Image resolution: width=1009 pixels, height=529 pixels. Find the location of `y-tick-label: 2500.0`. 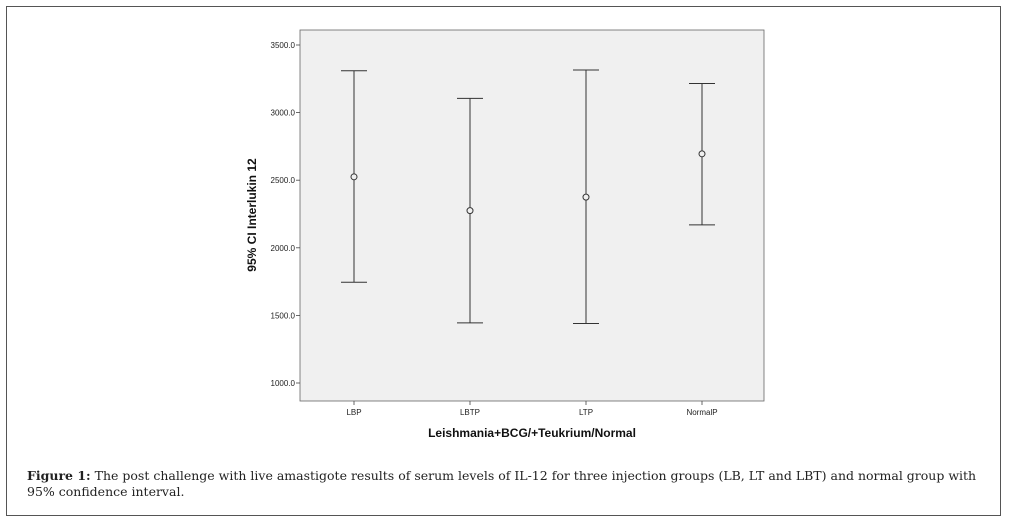

y-tick-label: 2500.0 is located at coordinates (283, 180).